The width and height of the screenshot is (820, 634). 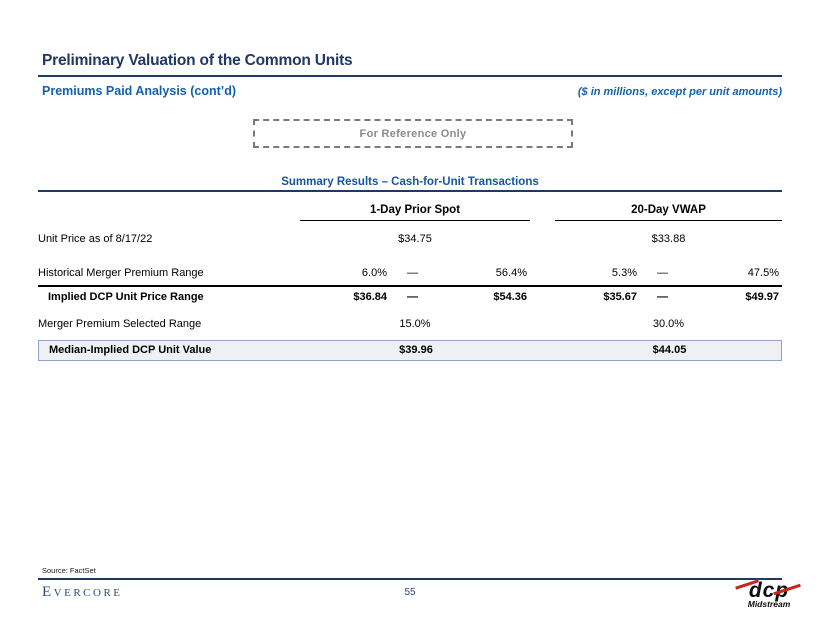 I want to click on implied-20day-high: $49.97, so click(x=762, y=297).